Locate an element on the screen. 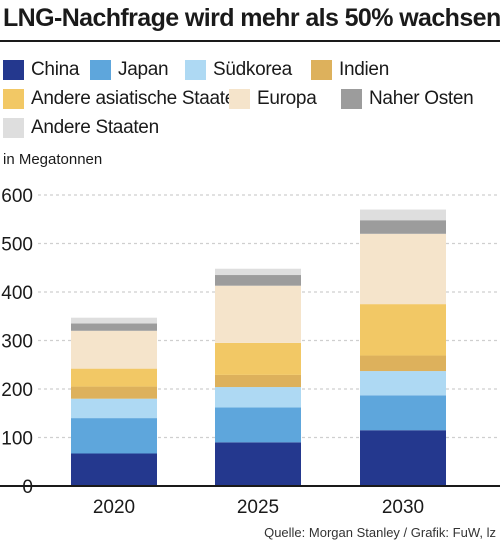 Image resolution: width=500 pixels, height=545 pixels. legend-item: Naher Osten is located at coordinates (407, 99).